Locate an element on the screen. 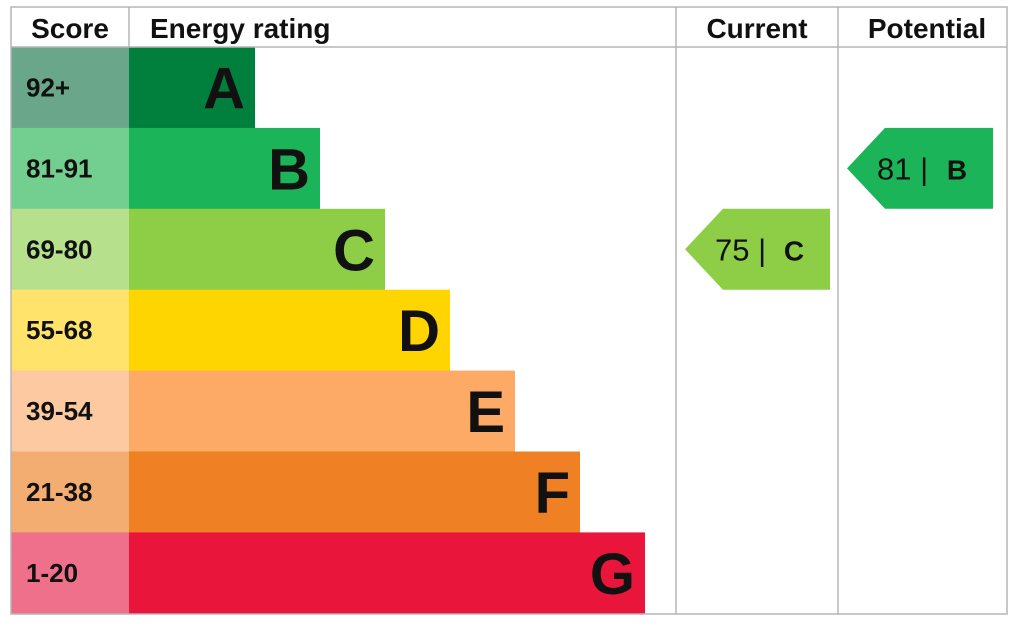 This screenshot has width=1024, height=629. rating-arrows: 75 | C 81 | B is located at coordinates (839, 208).